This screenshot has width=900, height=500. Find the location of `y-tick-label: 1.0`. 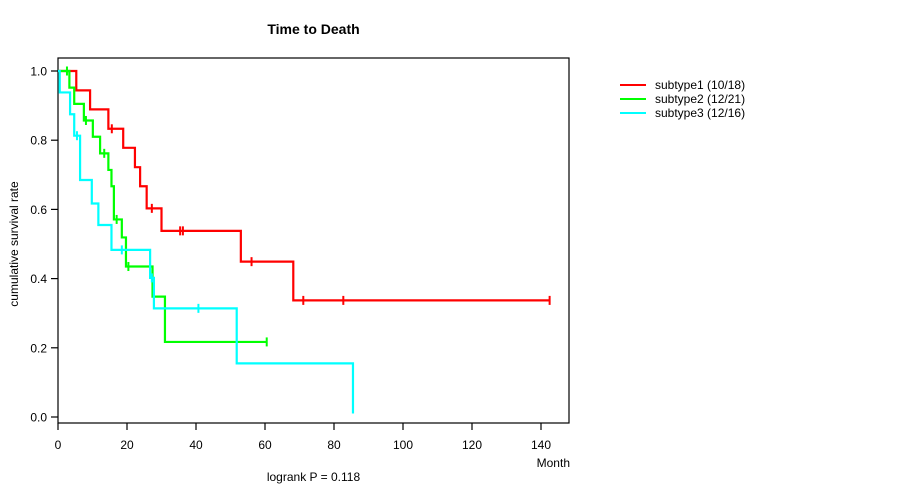

y-tick-label: 1.0 is located at coordinates (38, 72).